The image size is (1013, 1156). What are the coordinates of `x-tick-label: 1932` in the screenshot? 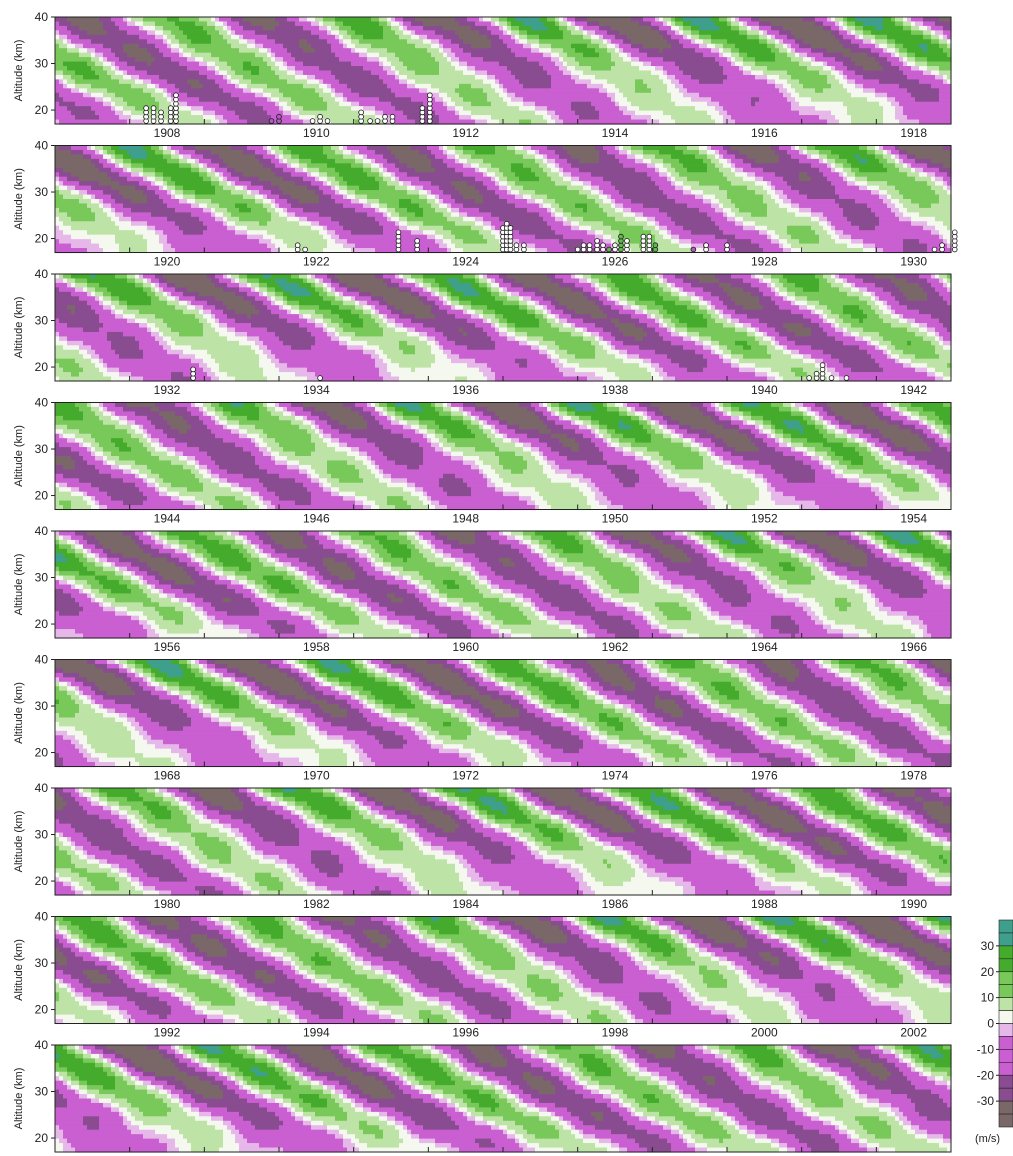 It's located at (167, 390).